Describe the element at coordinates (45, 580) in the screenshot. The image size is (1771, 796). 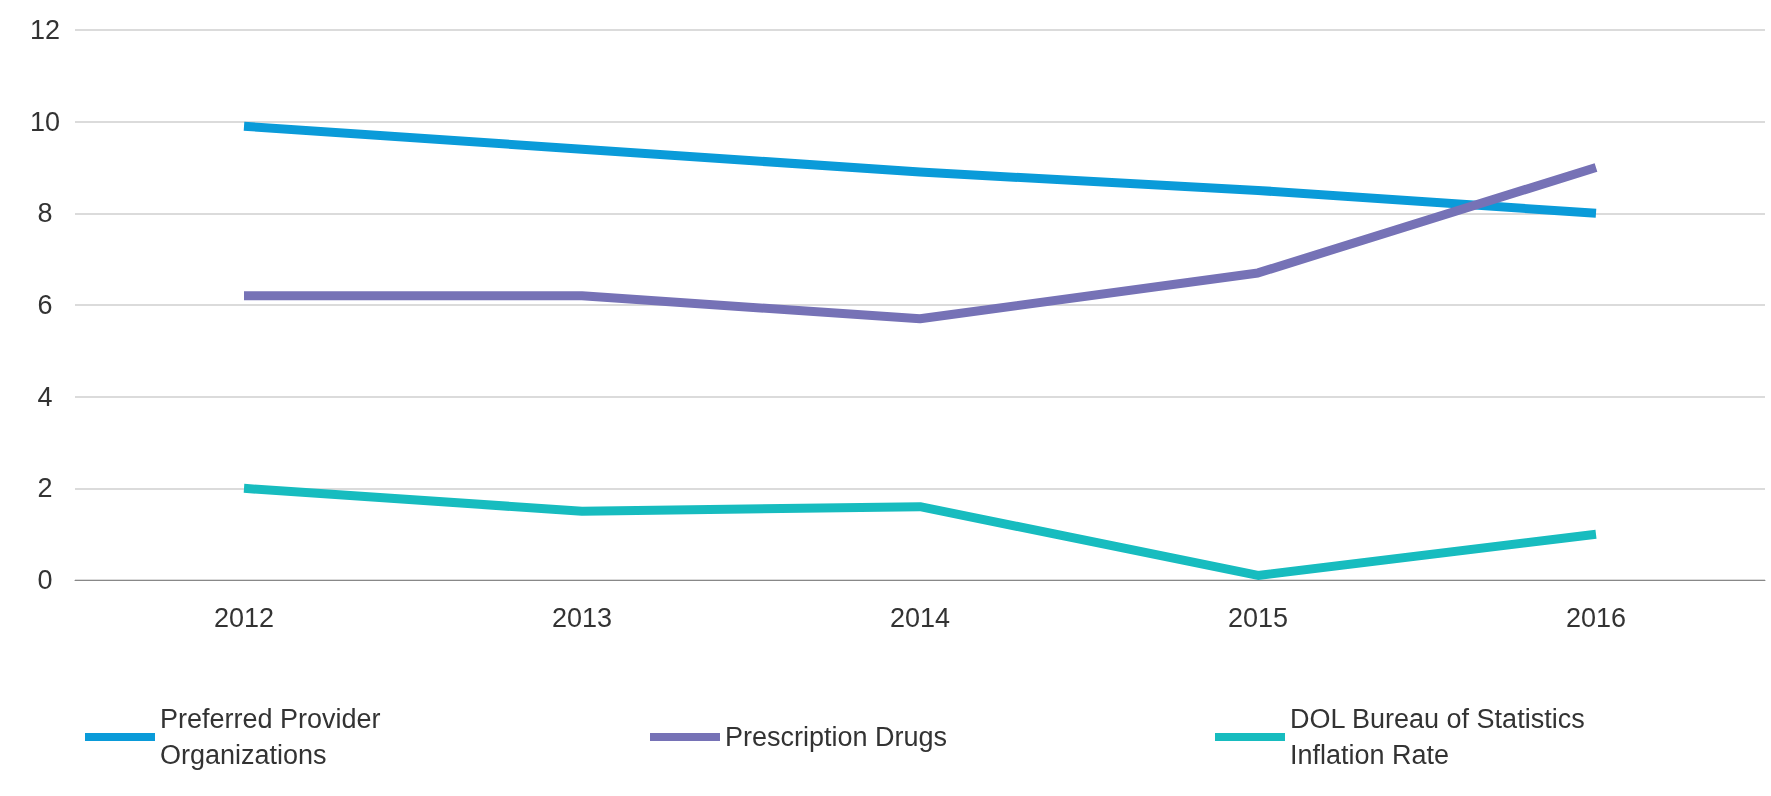
I see `y-tick-label: 0` at that location.